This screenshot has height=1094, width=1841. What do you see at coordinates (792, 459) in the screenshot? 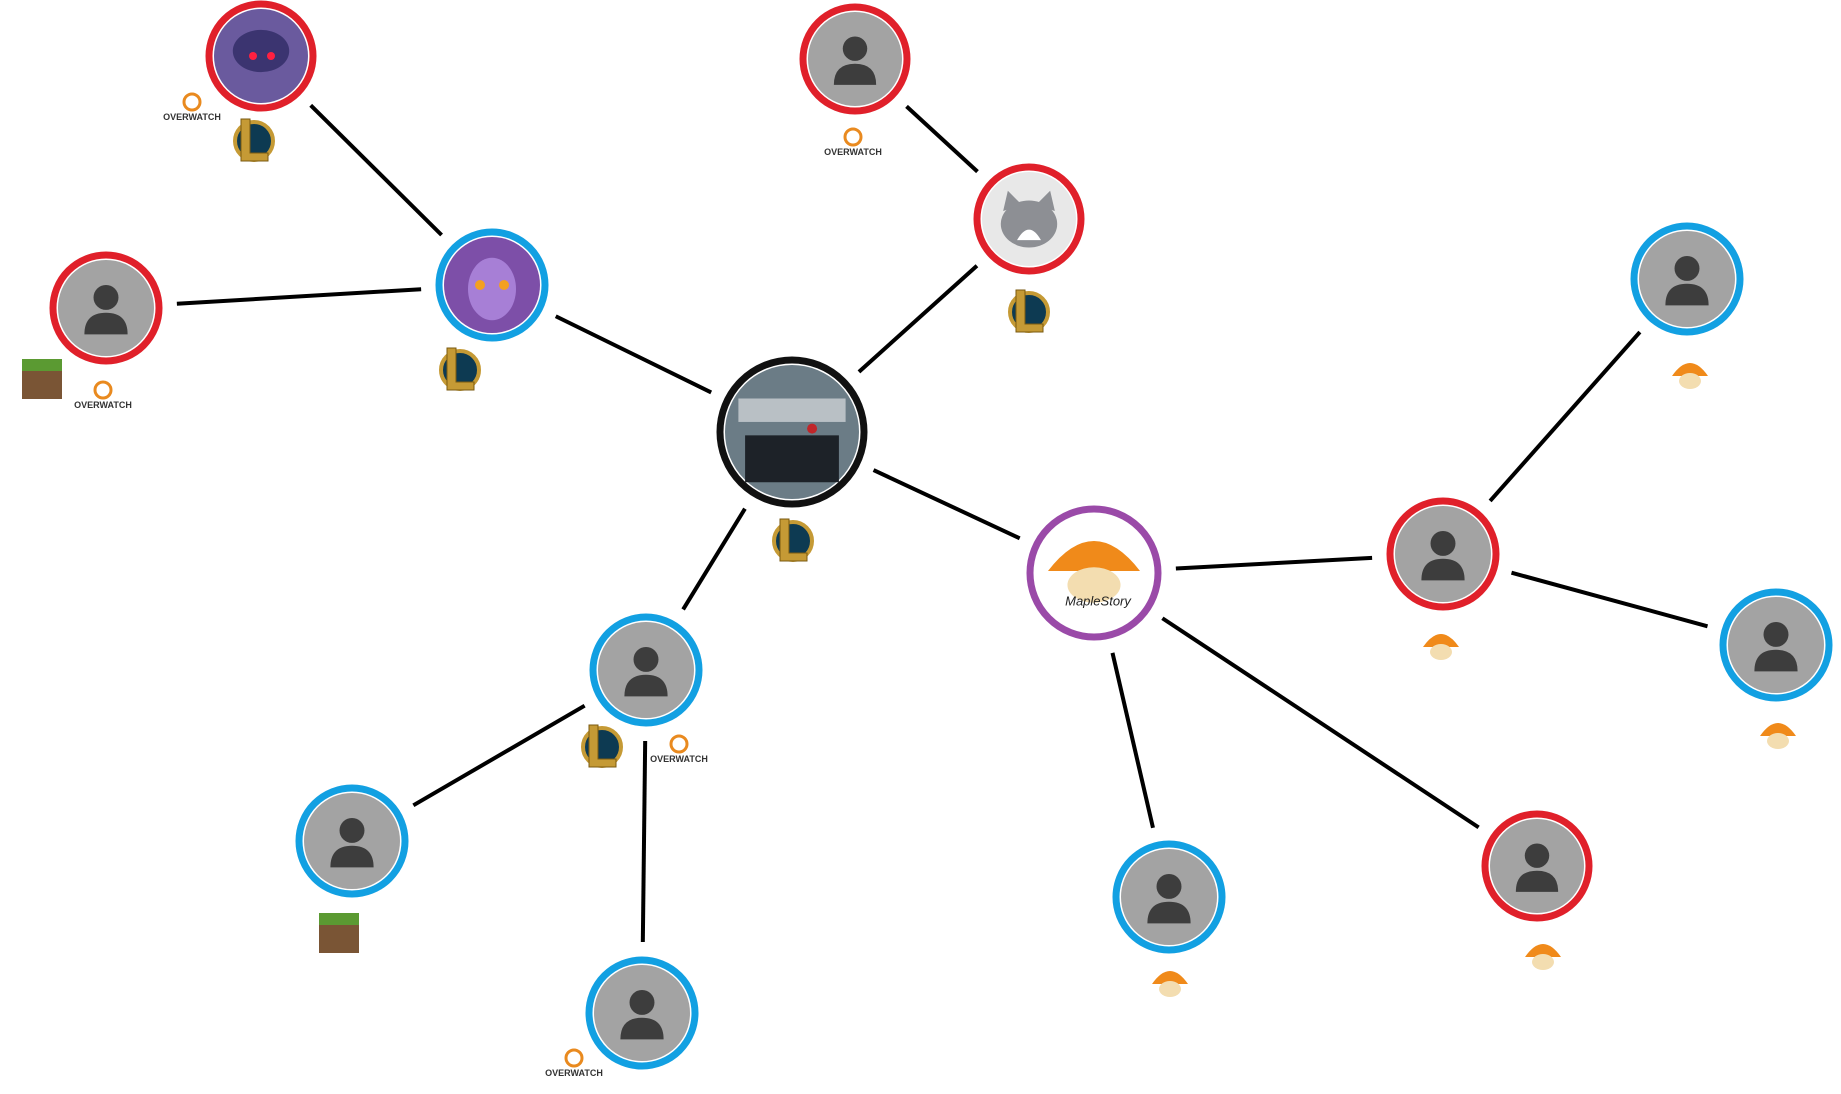
I see `mask` at bounding box center [792, 459].